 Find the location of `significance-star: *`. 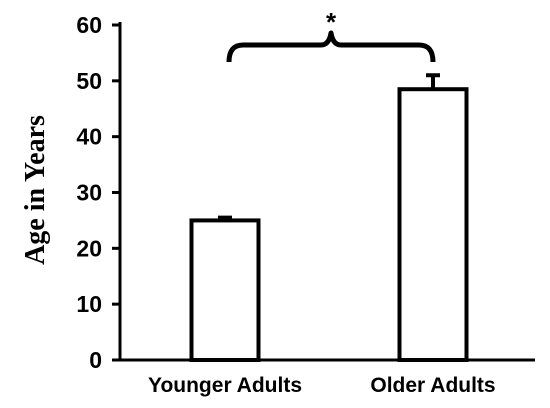

significance-star: * is located at coordinates (331, 22).